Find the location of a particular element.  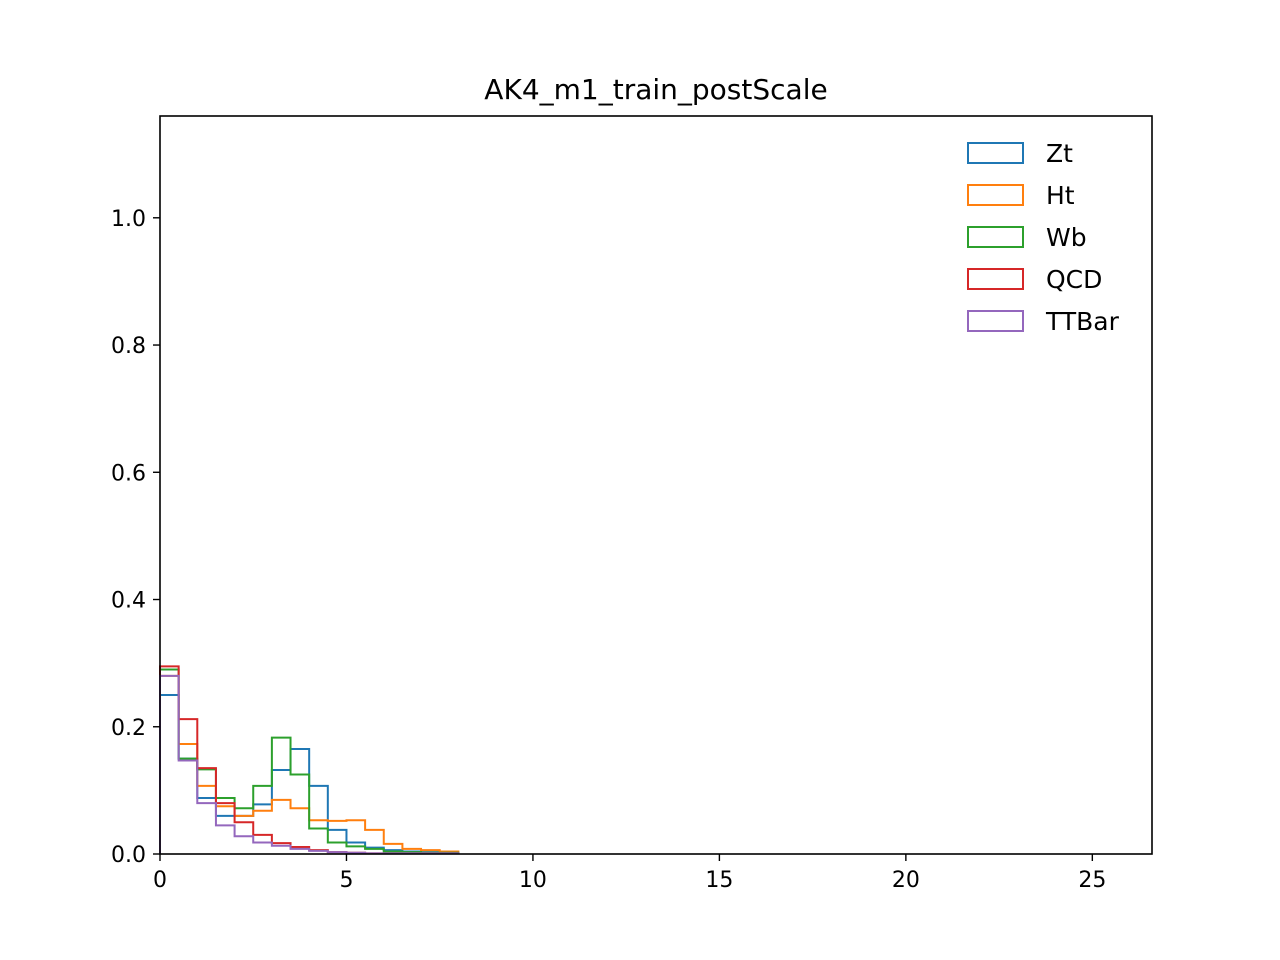

legend: Zt Ht Wb QCD TTBar is located at coordinates (1043, 237).